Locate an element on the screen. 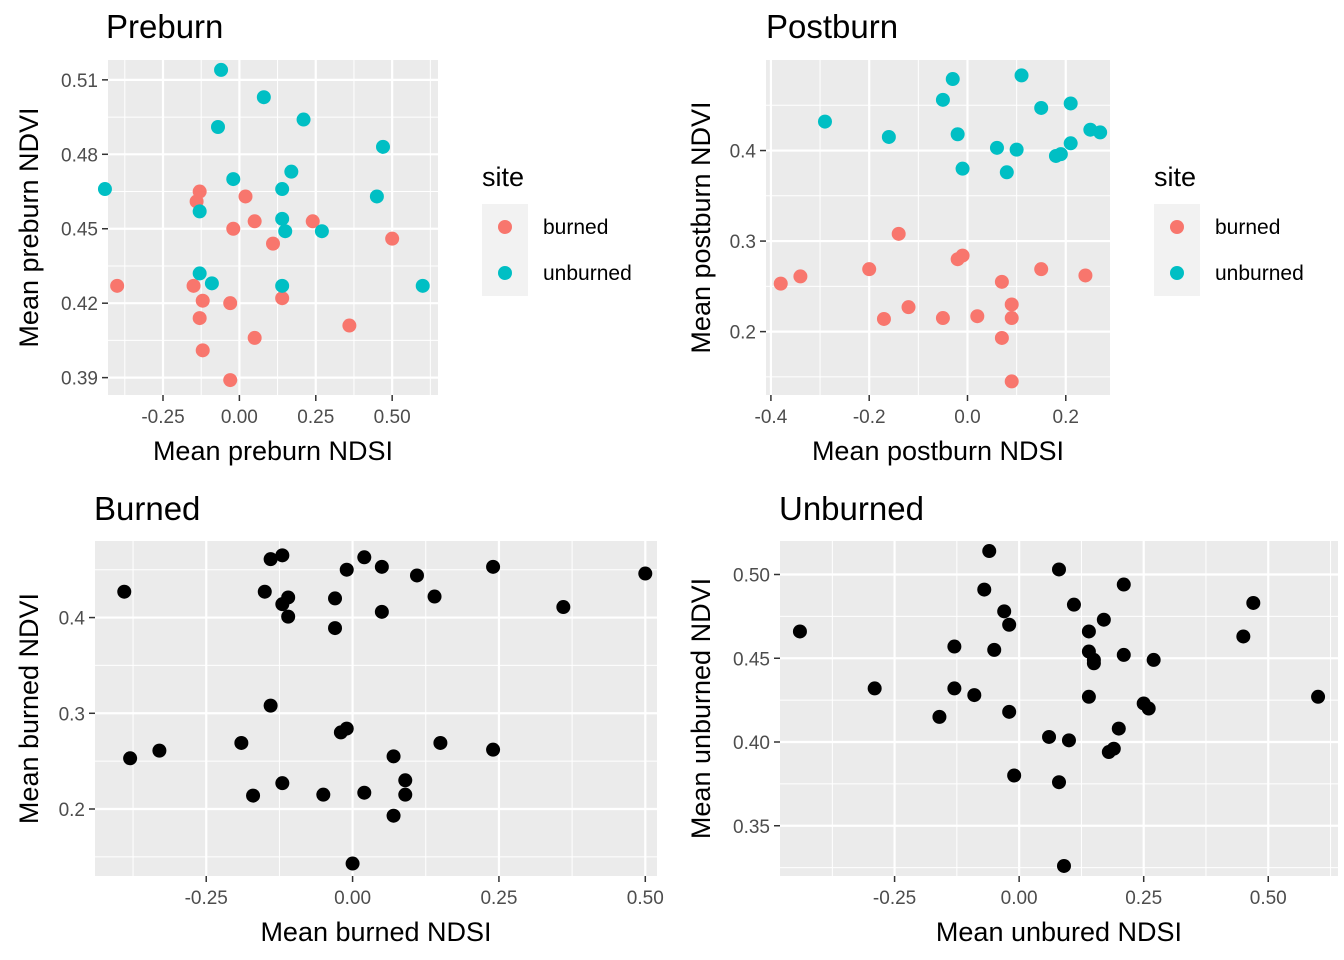 This screenshot has height=960, width=1344. legend: site burned unburned is located at coordinates (557, 229).